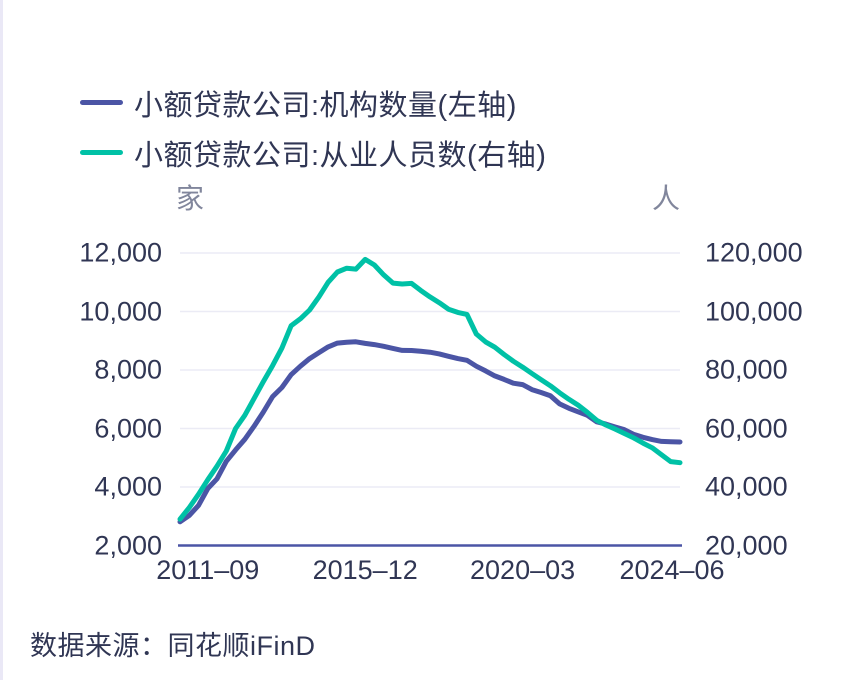 This screenshot has height=680, width=864. I want to click on legend-item: 小额贷款公司:从业人员数(右轴), so click(313, 153).